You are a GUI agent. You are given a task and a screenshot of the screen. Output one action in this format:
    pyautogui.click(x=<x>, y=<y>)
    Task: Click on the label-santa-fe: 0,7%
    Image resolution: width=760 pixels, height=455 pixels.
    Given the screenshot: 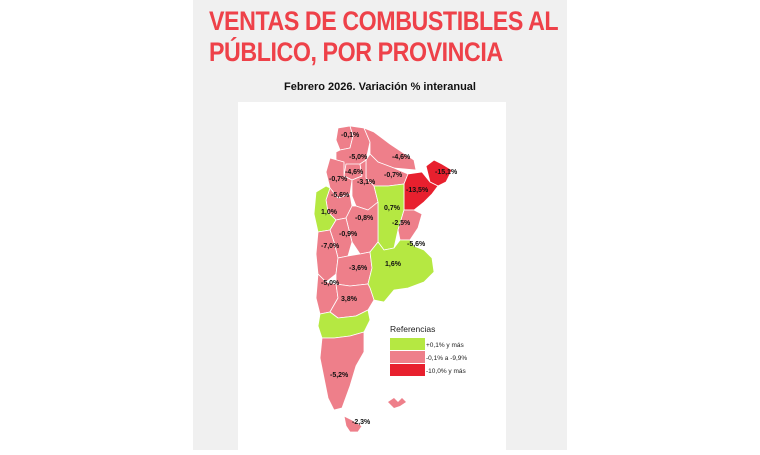 What is the action you would take?
    pyautogui.click(x=392, y=208)
    